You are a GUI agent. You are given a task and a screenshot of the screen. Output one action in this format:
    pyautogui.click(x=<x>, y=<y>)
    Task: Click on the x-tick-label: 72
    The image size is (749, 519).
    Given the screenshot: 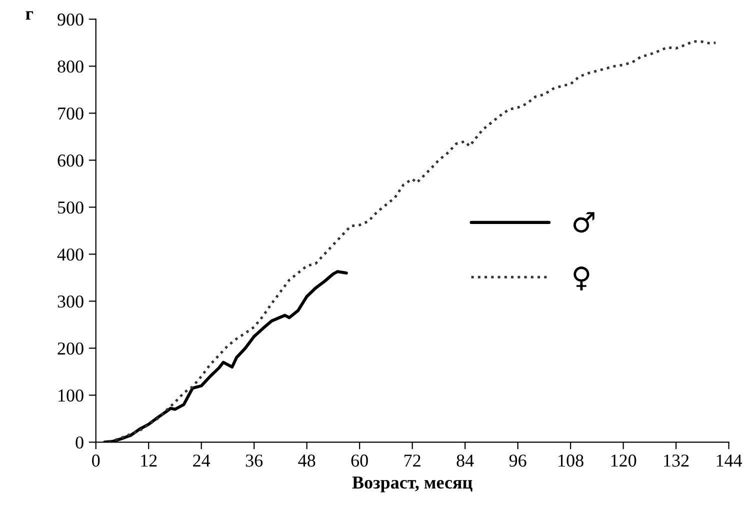 What is the action you would take?
    pyautogui.click(x=412, y=460)
    